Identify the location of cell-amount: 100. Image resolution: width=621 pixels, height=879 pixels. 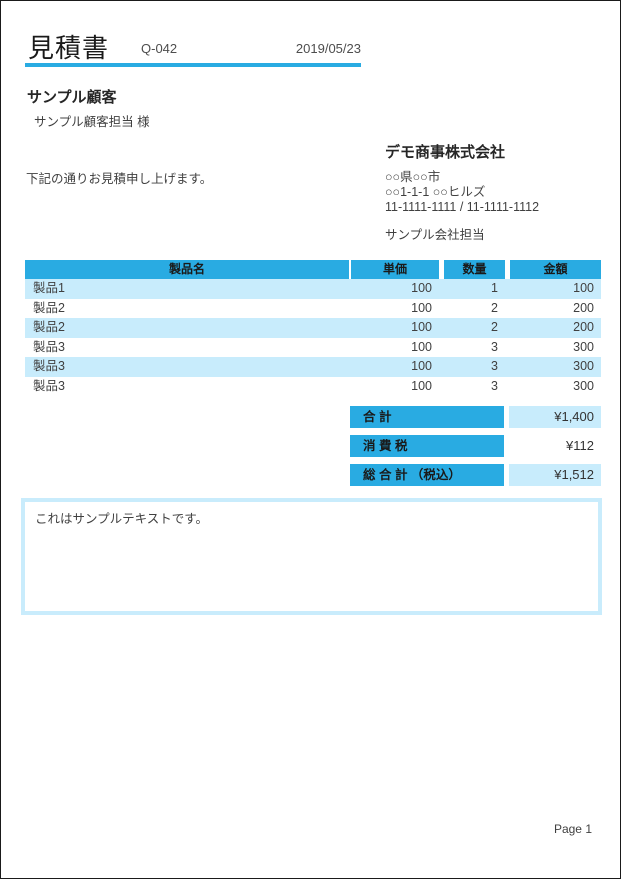
(583, 288).